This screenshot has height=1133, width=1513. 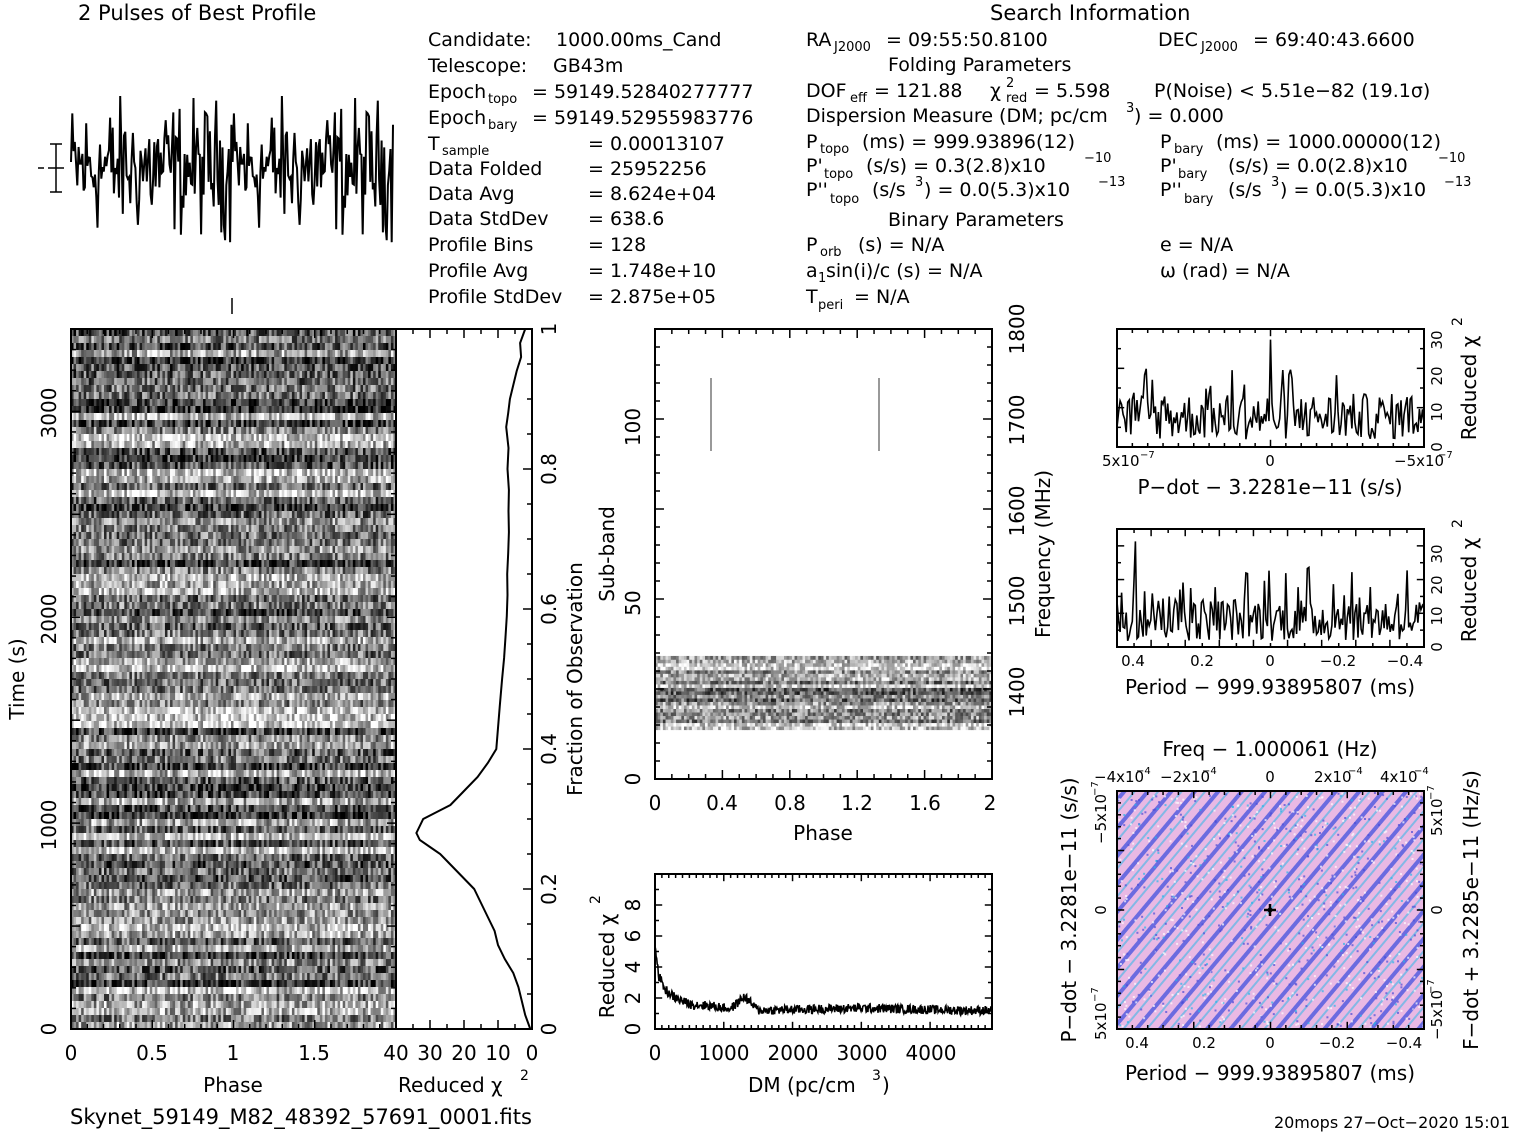 I want to click on dec-label: DEC, so click(x=1178, y=40).